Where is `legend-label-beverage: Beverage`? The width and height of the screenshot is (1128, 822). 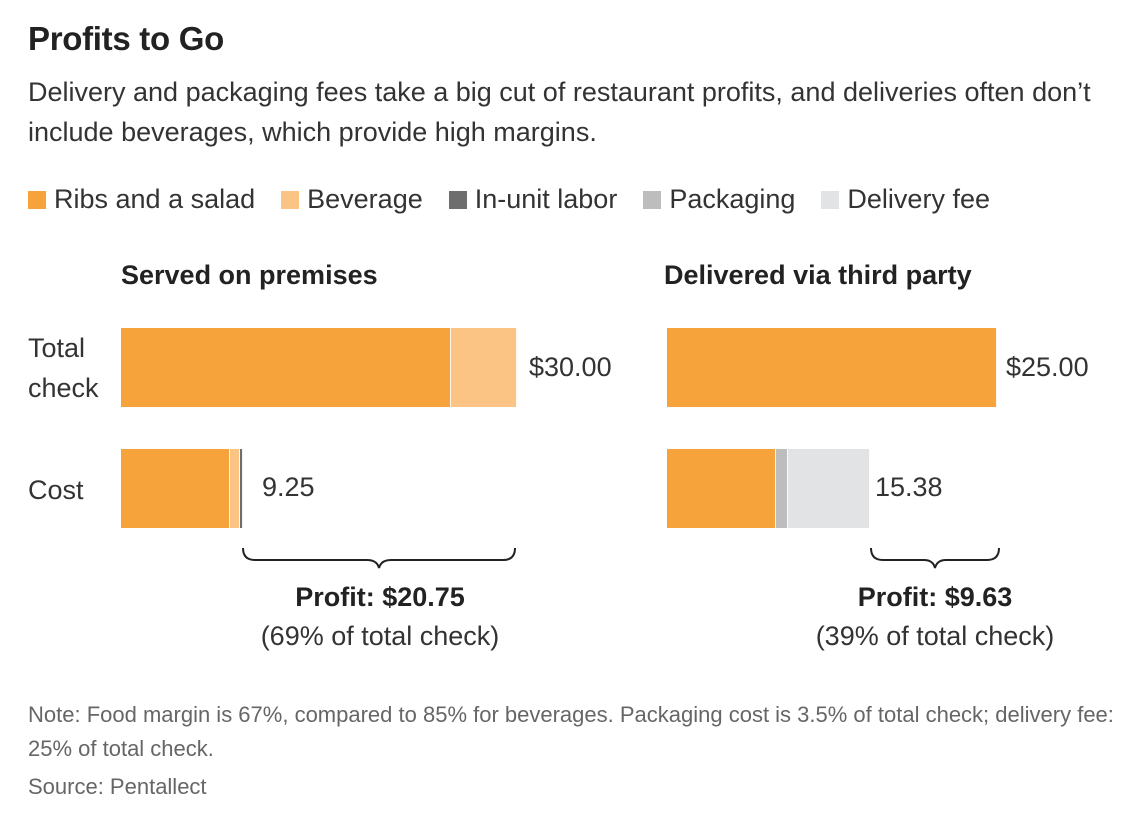
legend-label-beverage: Beverage is located at coordinates (365, 199).